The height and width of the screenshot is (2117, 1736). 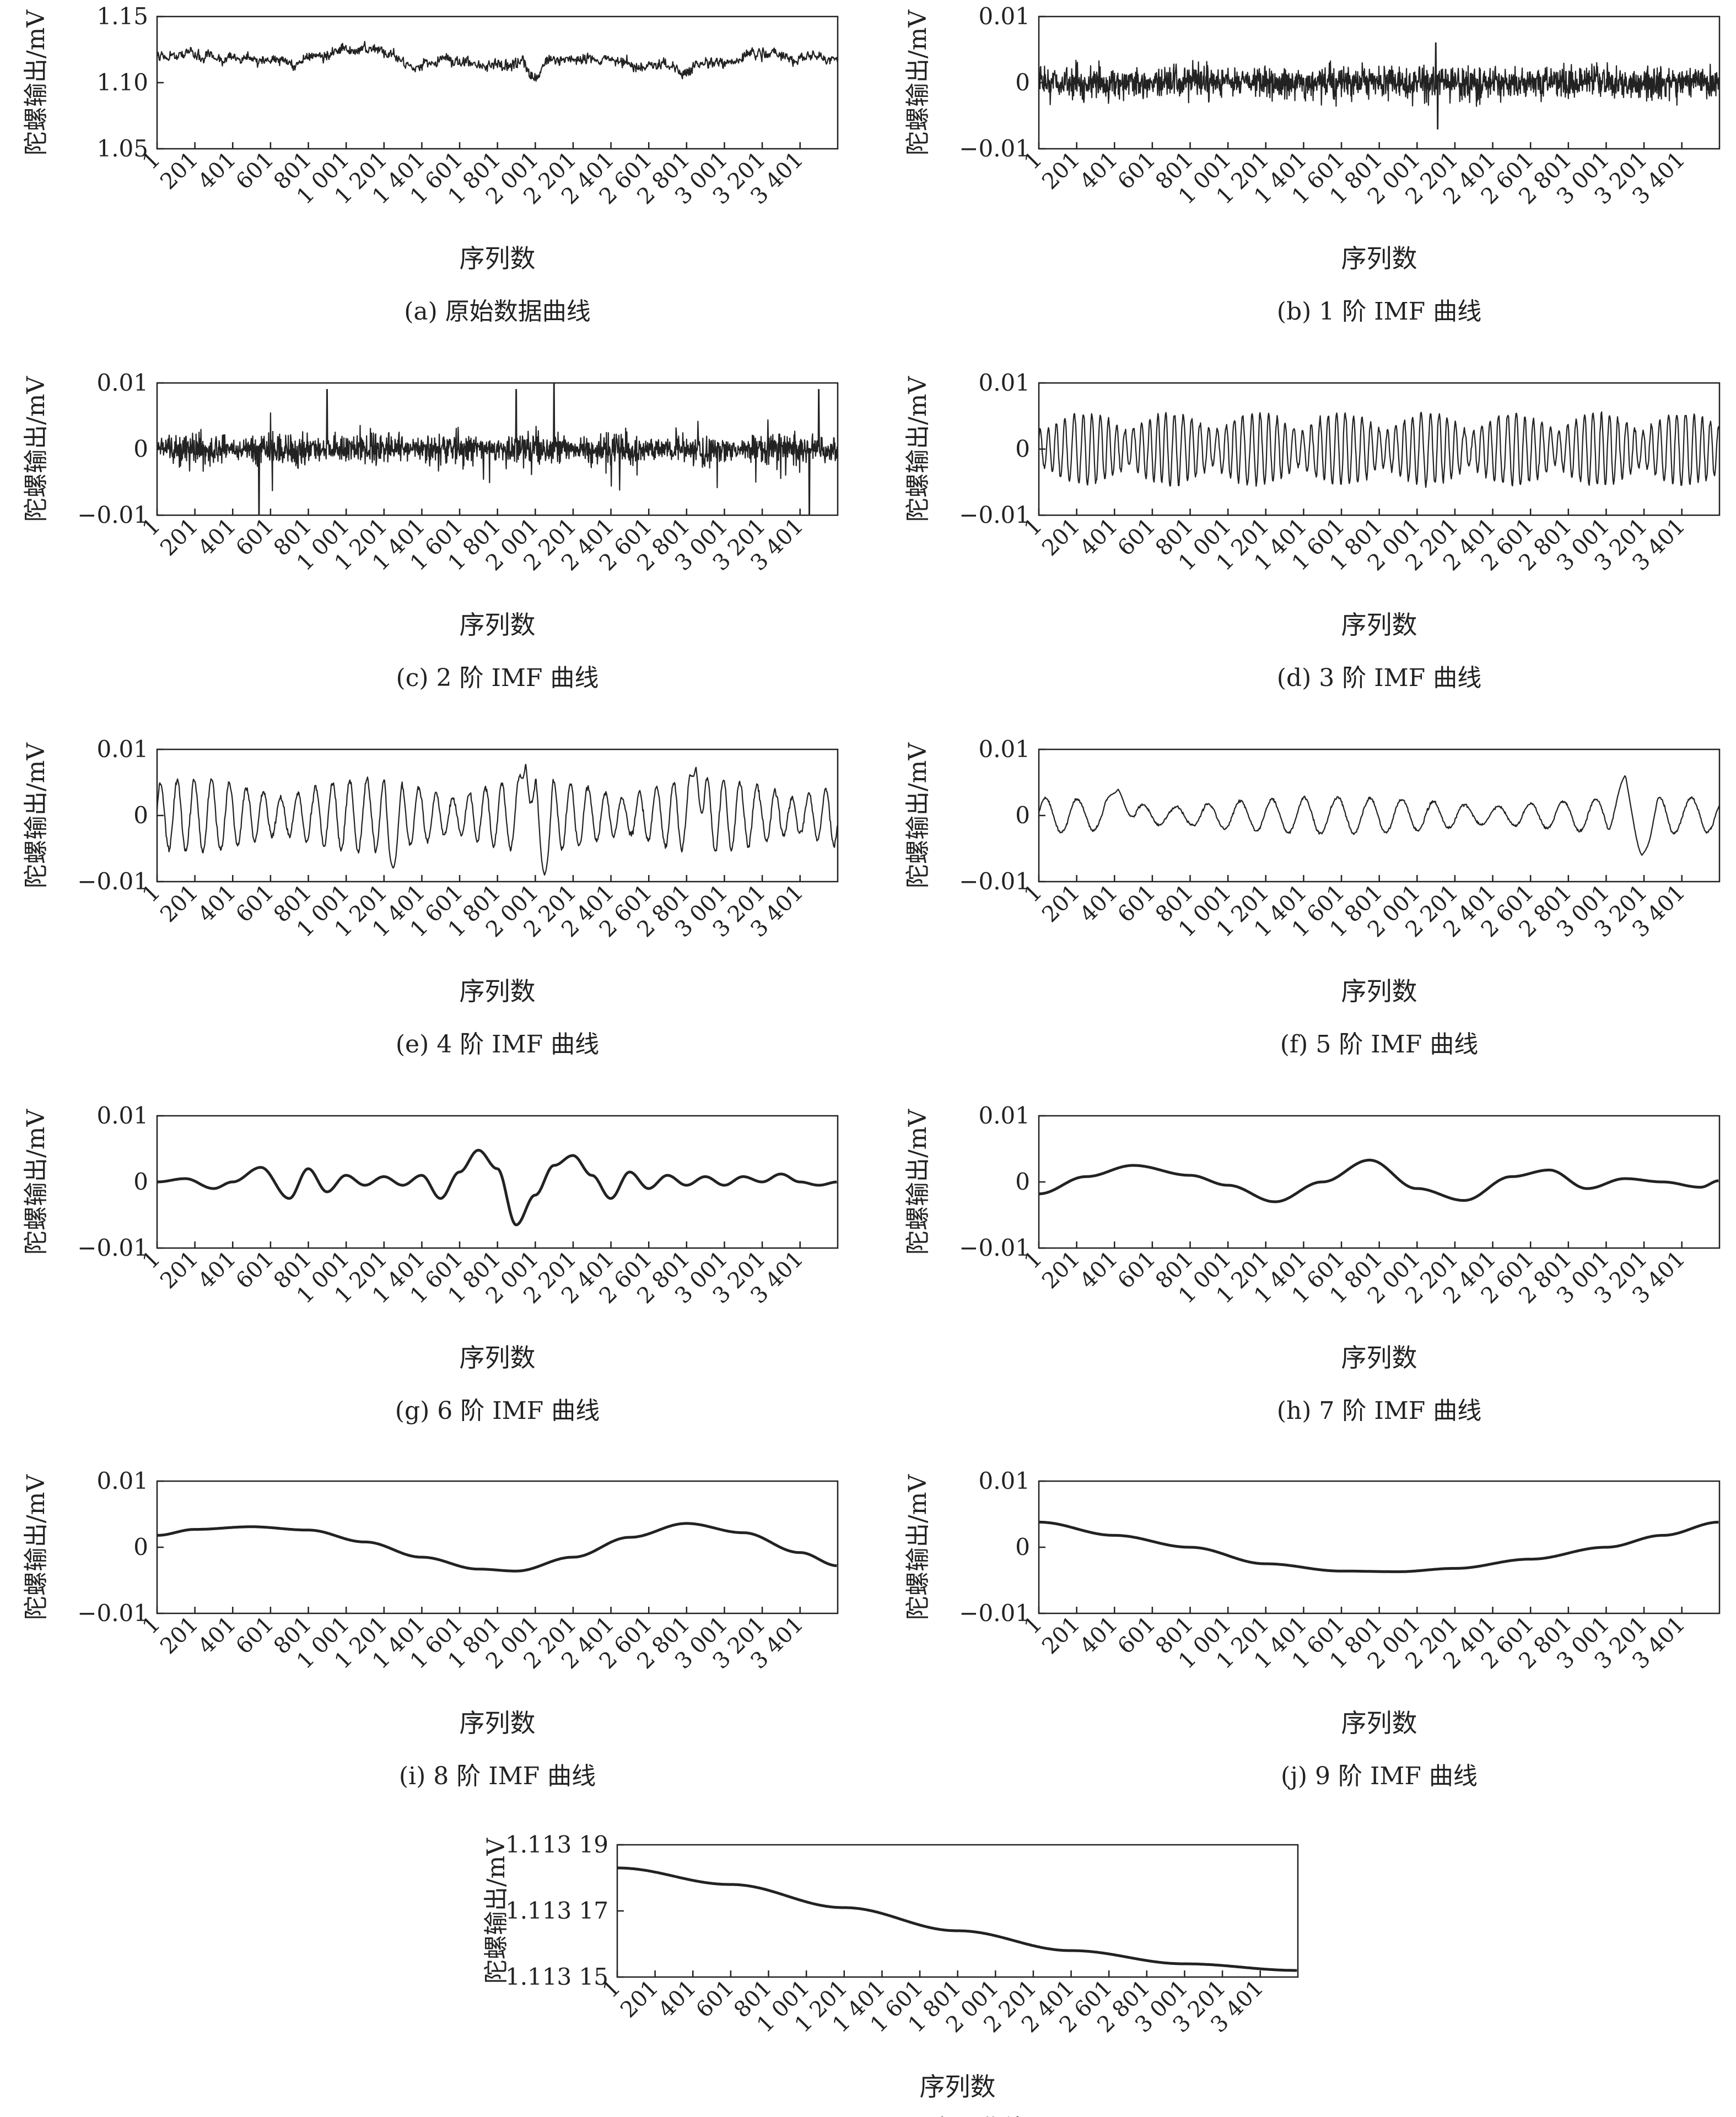 What do you see at coordinates (497, 1044) in the screenshot?
I see `chart-caption: (e) 4 阶 IMF 曲线` at bounding box center [497, 1044].